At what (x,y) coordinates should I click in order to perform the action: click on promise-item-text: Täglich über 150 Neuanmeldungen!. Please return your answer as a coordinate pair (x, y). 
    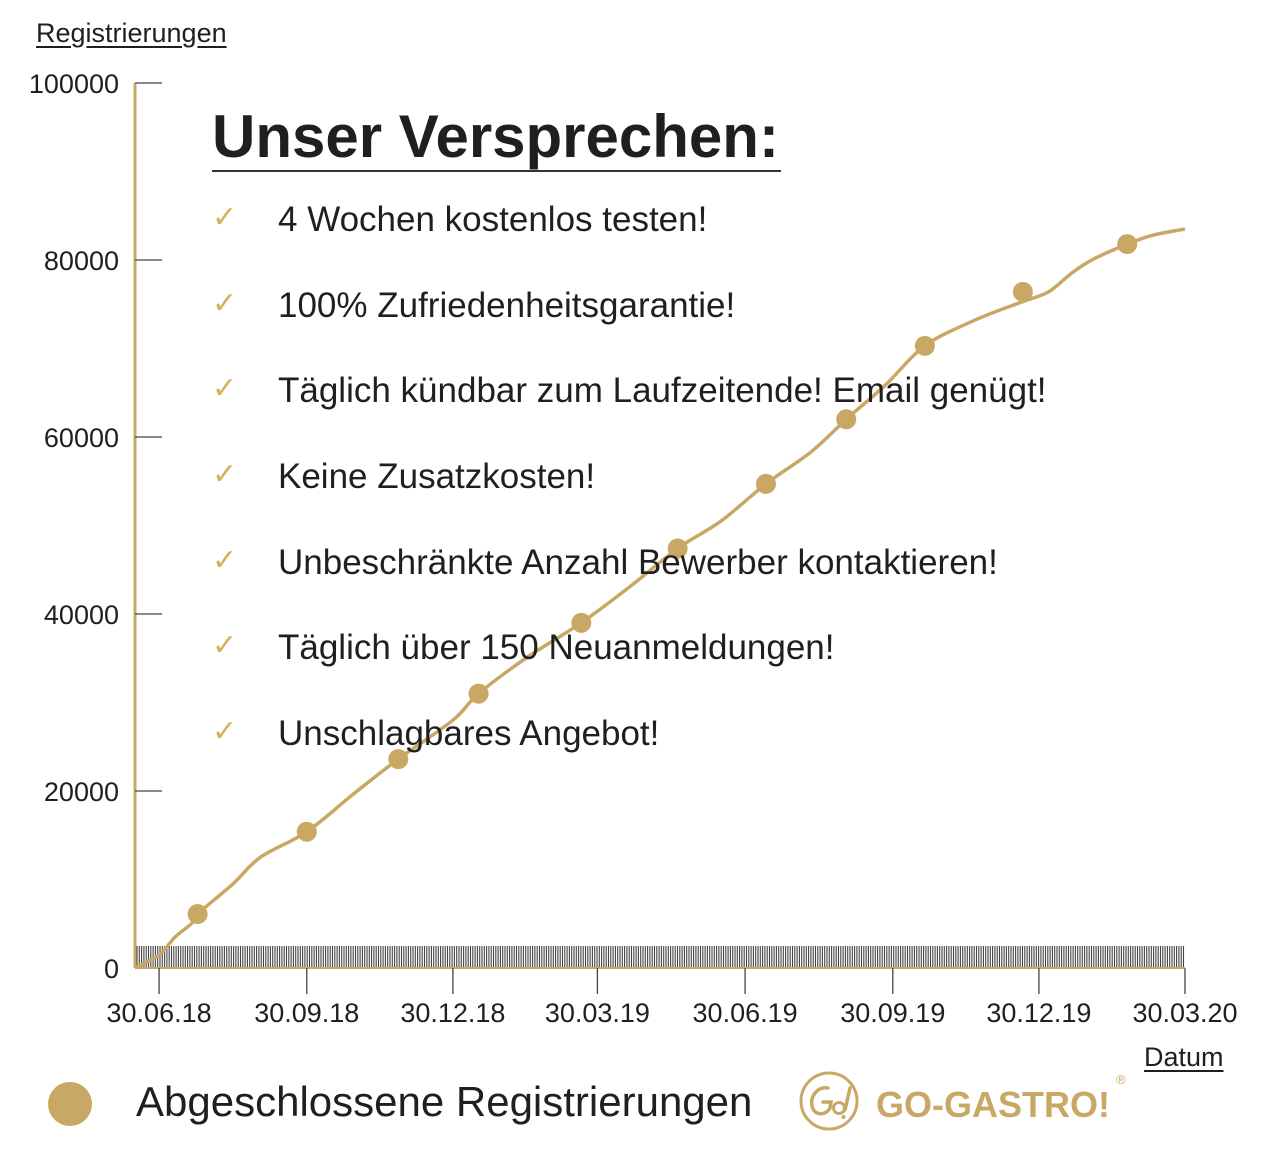
    Looking at the image, I should click on (556, 648).